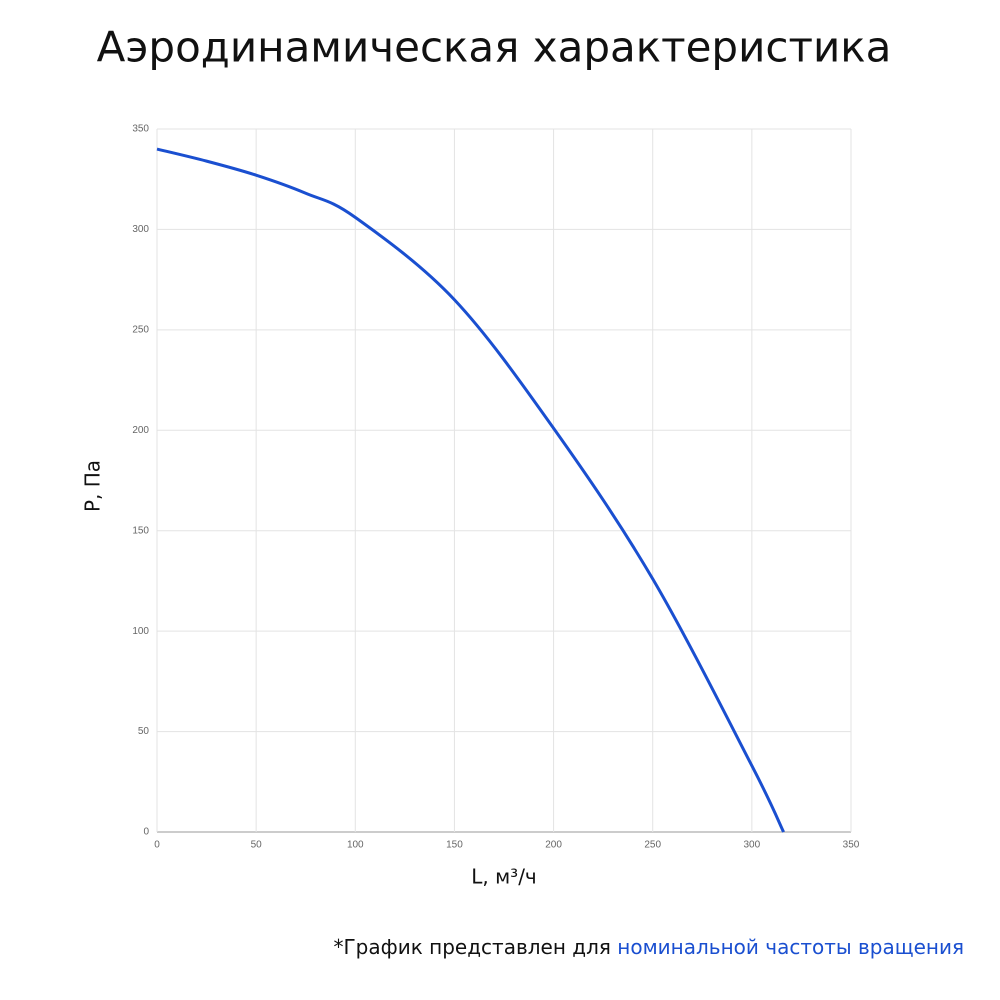 The height and width of the screenshot is (1000, 1000). I want to click on y-tick-label: 0, so click(146, 832).